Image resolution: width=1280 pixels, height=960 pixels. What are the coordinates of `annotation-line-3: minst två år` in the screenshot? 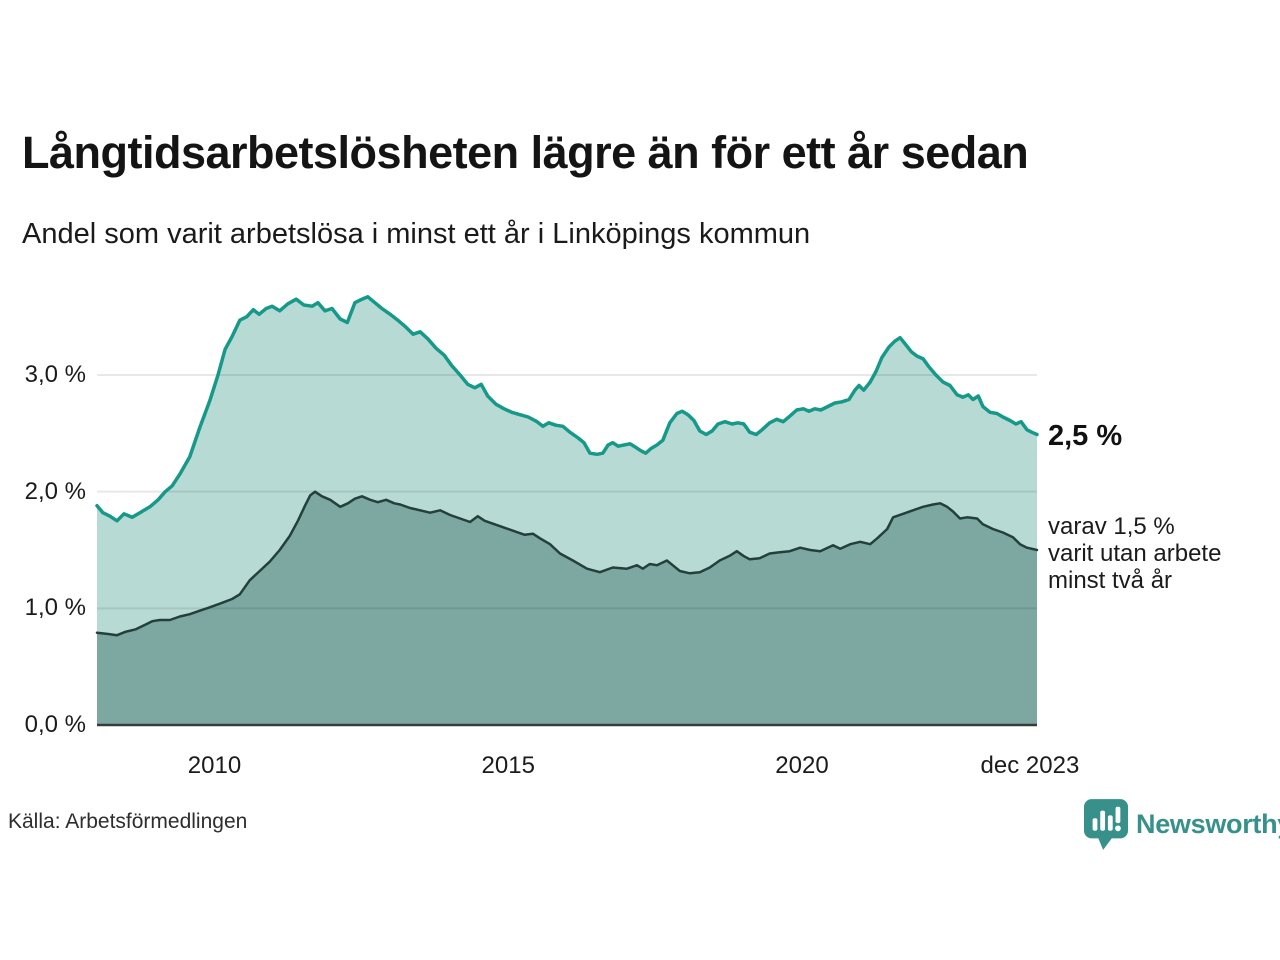 It's located at (1110, 580).